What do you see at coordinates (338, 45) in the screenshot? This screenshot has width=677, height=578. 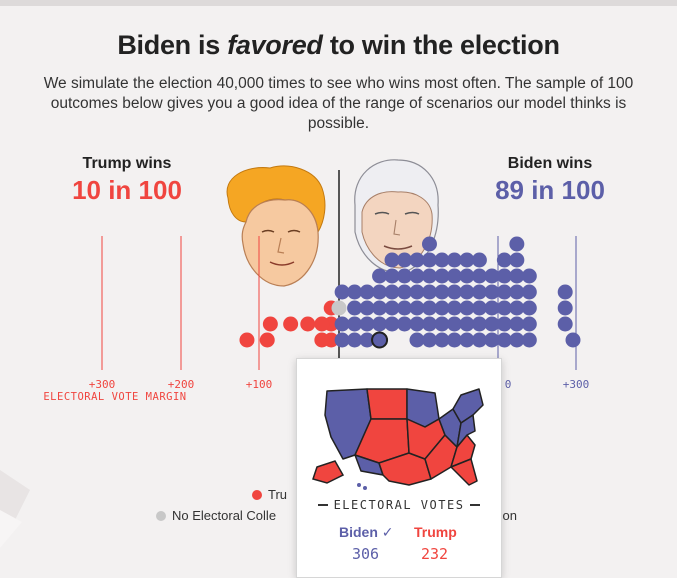 I see `page-title: Biden is favored to win the election` at bounding box center [338, 45].